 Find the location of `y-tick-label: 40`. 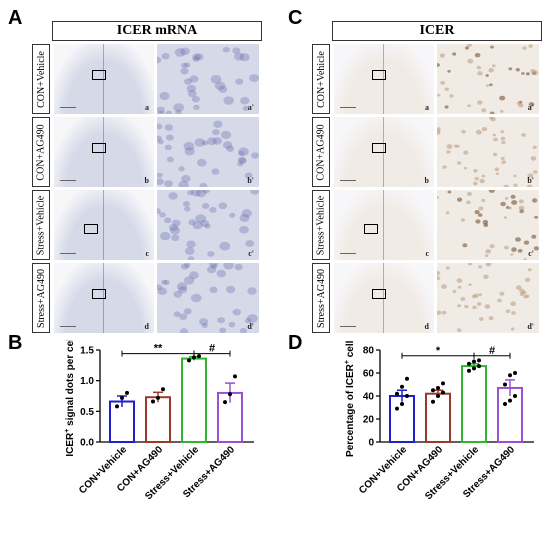

y-tick-label: 40 is located at coordinates (369, 397).